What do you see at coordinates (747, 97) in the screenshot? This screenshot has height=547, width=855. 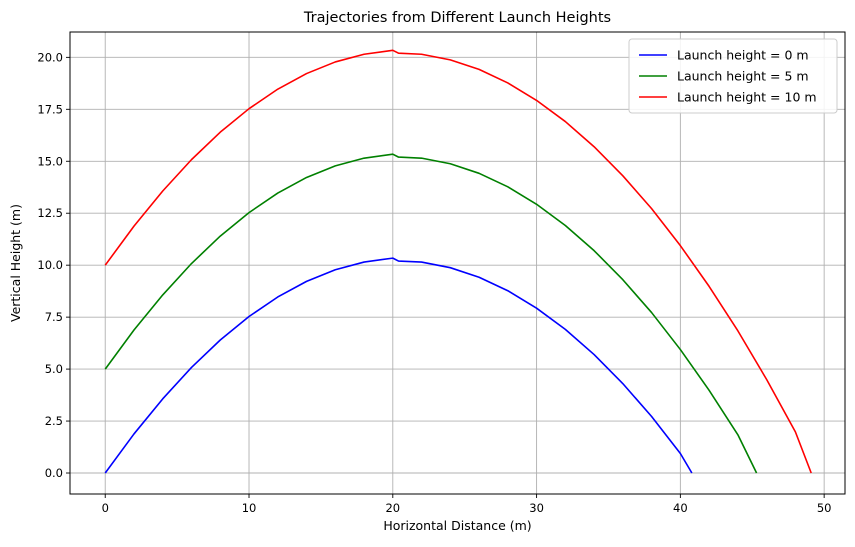 I see `legend-label: Launch height = 10 m` at bounding box center [747, 97].